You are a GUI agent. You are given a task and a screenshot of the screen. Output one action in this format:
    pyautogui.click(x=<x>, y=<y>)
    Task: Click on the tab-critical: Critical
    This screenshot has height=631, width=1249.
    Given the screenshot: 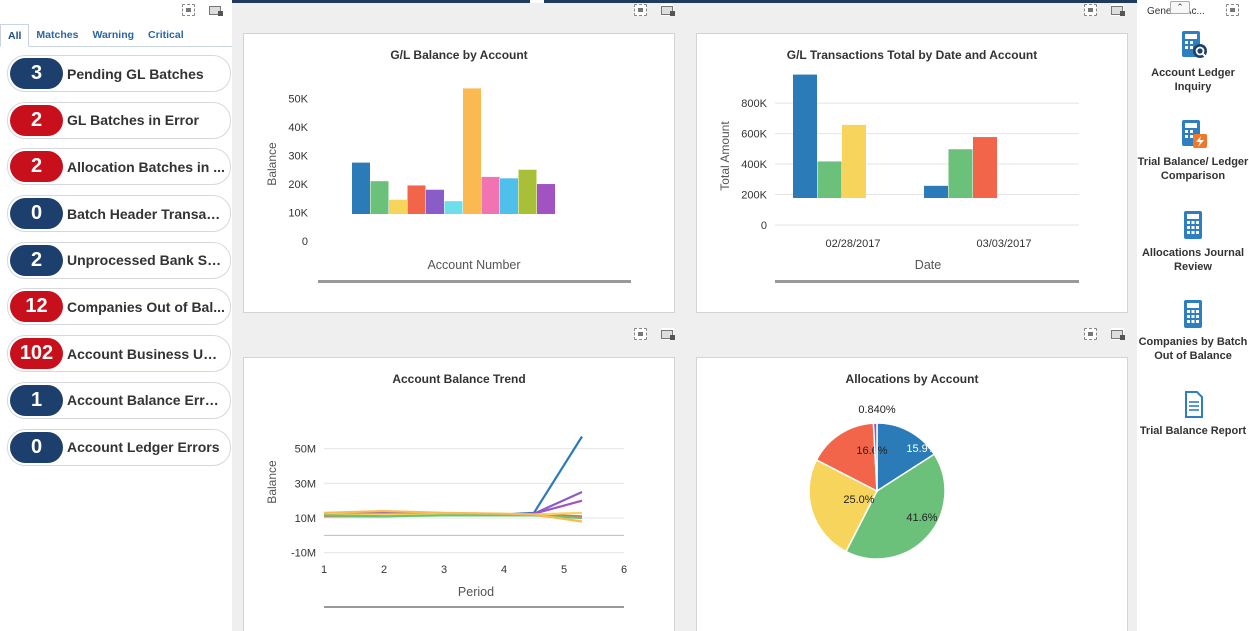 What is the action you would take?
    pyautogui.click(x=166, y=35)
    